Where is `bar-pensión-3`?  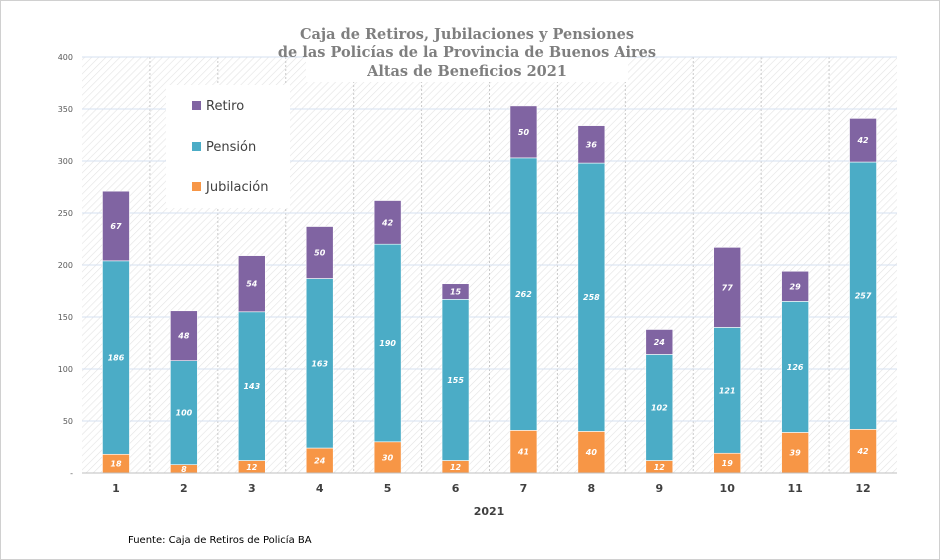
bar-pensión-3 is located at coordinates (251, 386).